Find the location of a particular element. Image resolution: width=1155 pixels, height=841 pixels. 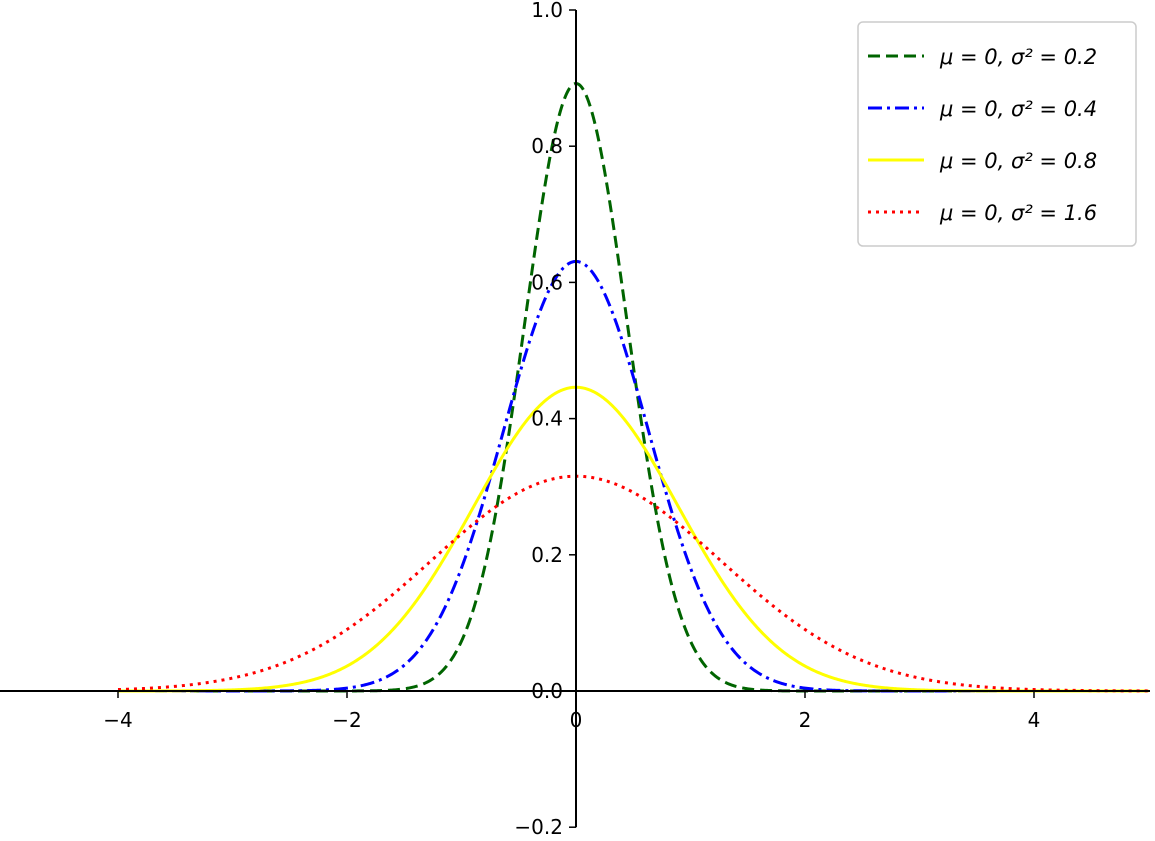

legend-label-1: μ = 0, σ² = 0.4 is located at coordinates (1018, 109).